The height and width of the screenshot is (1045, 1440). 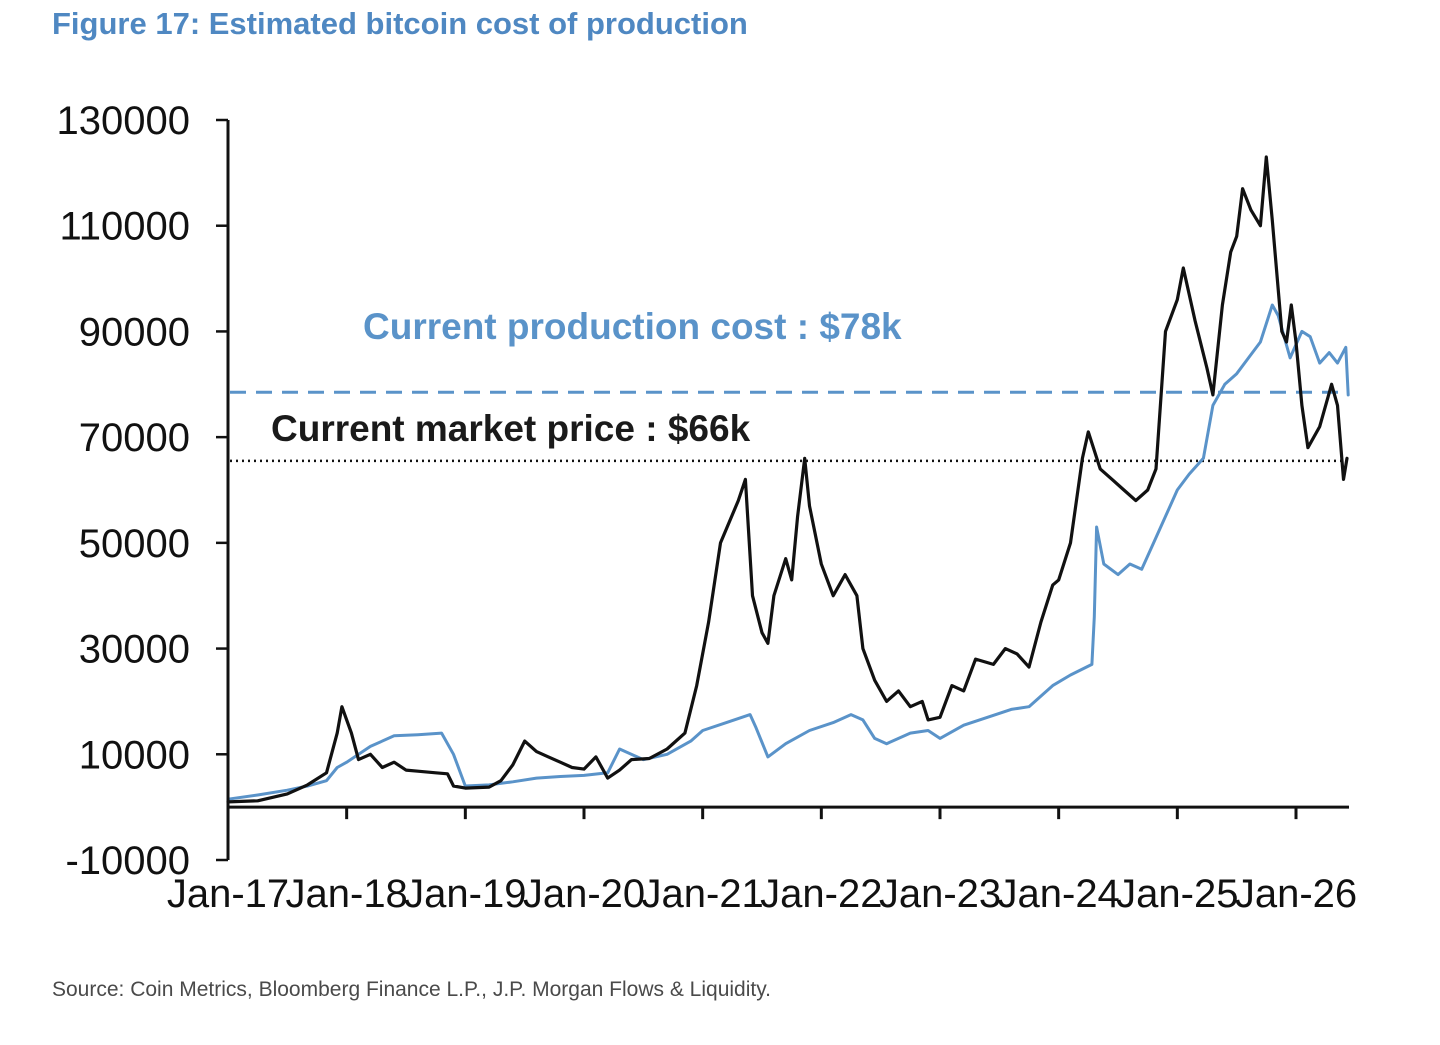 I want to click on x-tick-label: Jan-25, so click(x=1177, y=894).